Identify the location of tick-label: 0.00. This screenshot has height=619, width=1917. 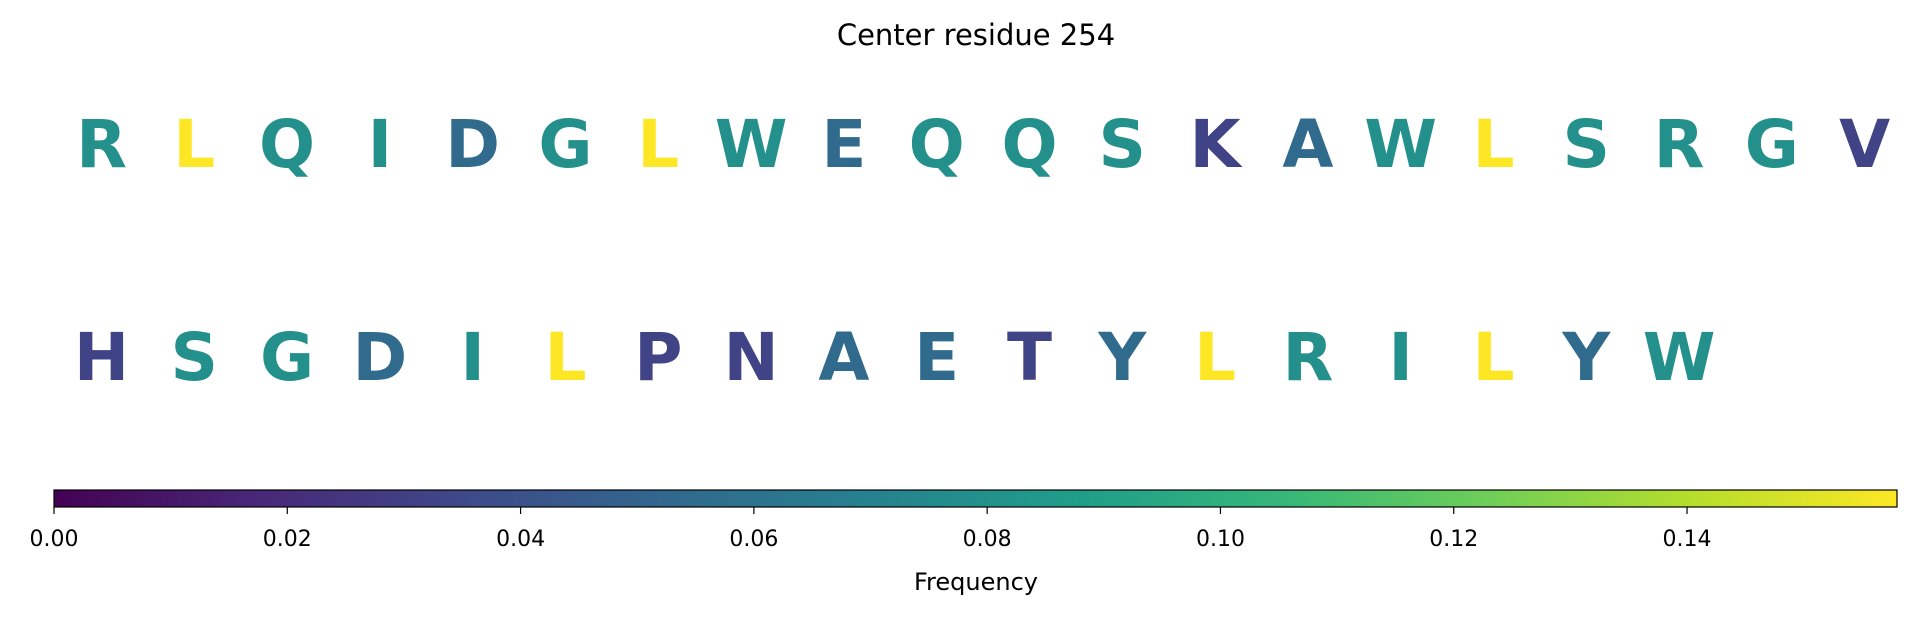
(54, 539).